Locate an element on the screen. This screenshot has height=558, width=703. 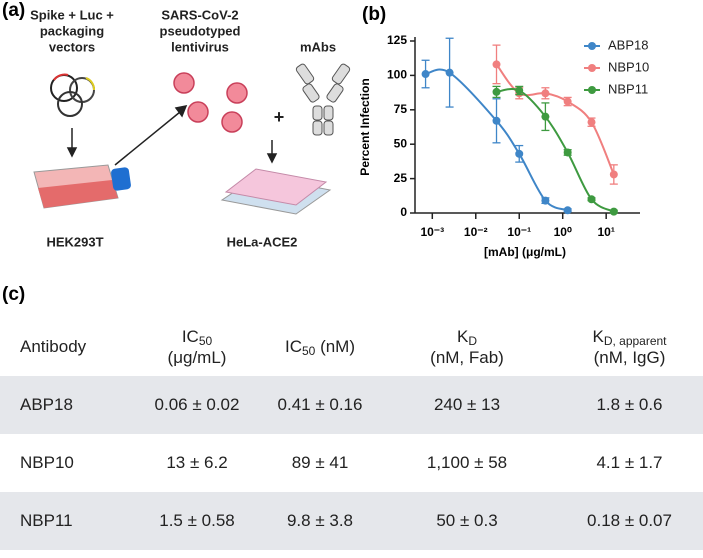
table-cell: ABP18 is located at coordinates (46, 404).